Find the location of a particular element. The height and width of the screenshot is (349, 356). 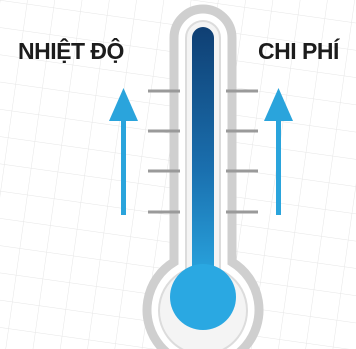

scale-ticks is located at coordinates (203, 151).